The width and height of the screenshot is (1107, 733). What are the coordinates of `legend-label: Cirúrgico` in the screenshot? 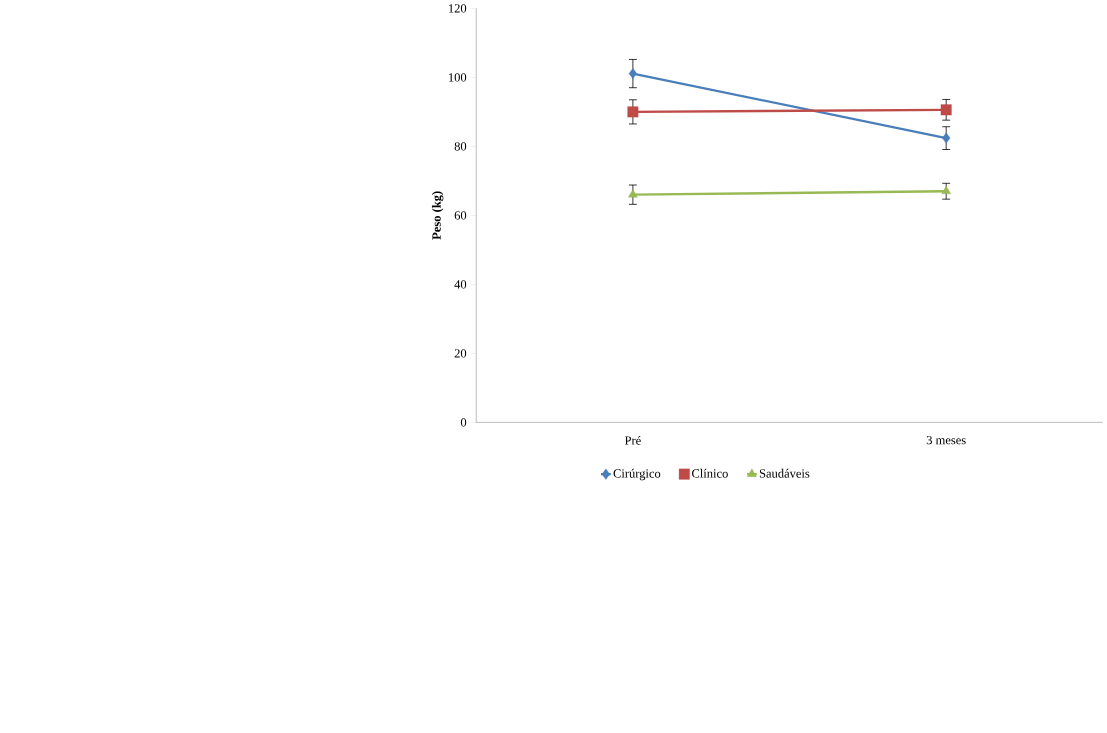 It's located at (637, 474).